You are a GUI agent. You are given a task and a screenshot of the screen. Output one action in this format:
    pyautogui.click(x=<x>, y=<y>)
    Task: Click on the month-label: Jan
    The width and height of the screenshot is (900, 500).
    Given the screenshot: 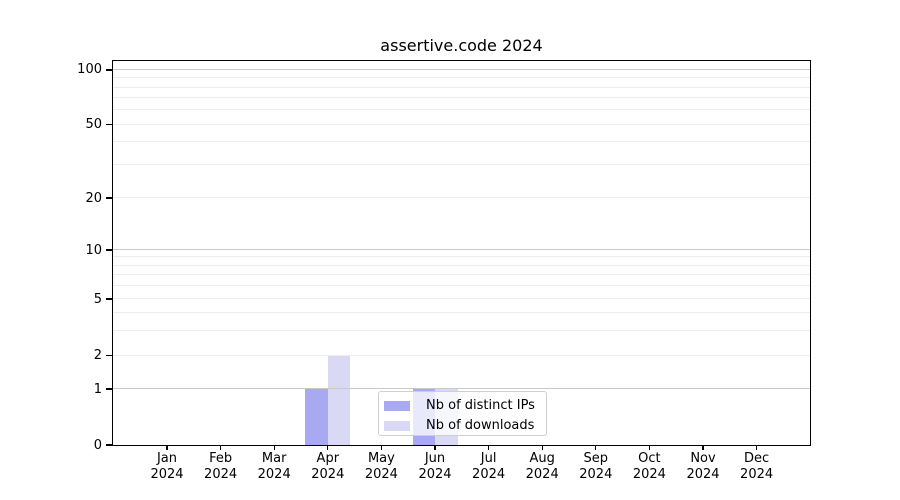 What is the action you would take?
    pyautogui.click(x=167, y=458)
    